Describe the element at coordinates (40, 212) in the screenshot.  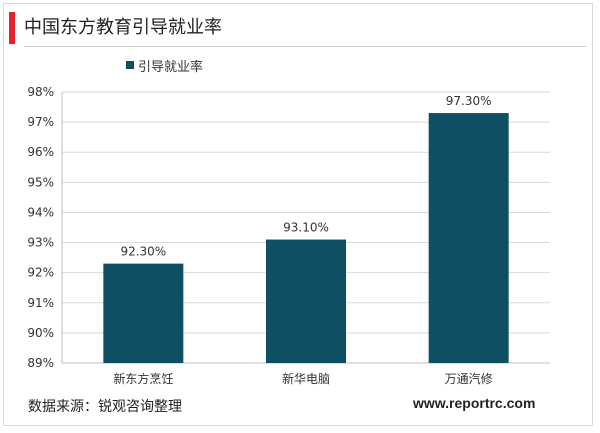
I see `y-tick-label: 94%` at that location.